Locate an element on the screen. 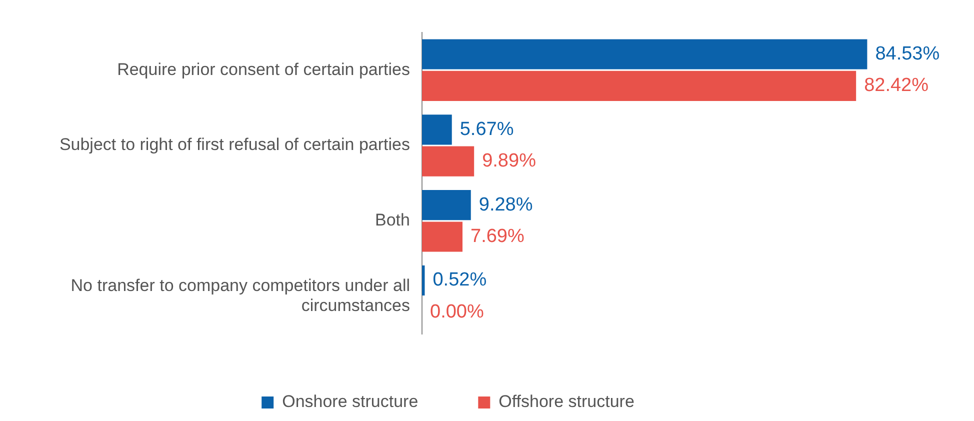  y-tick-label: Require prior consent of certain parties is located at coordinates (263, 69).